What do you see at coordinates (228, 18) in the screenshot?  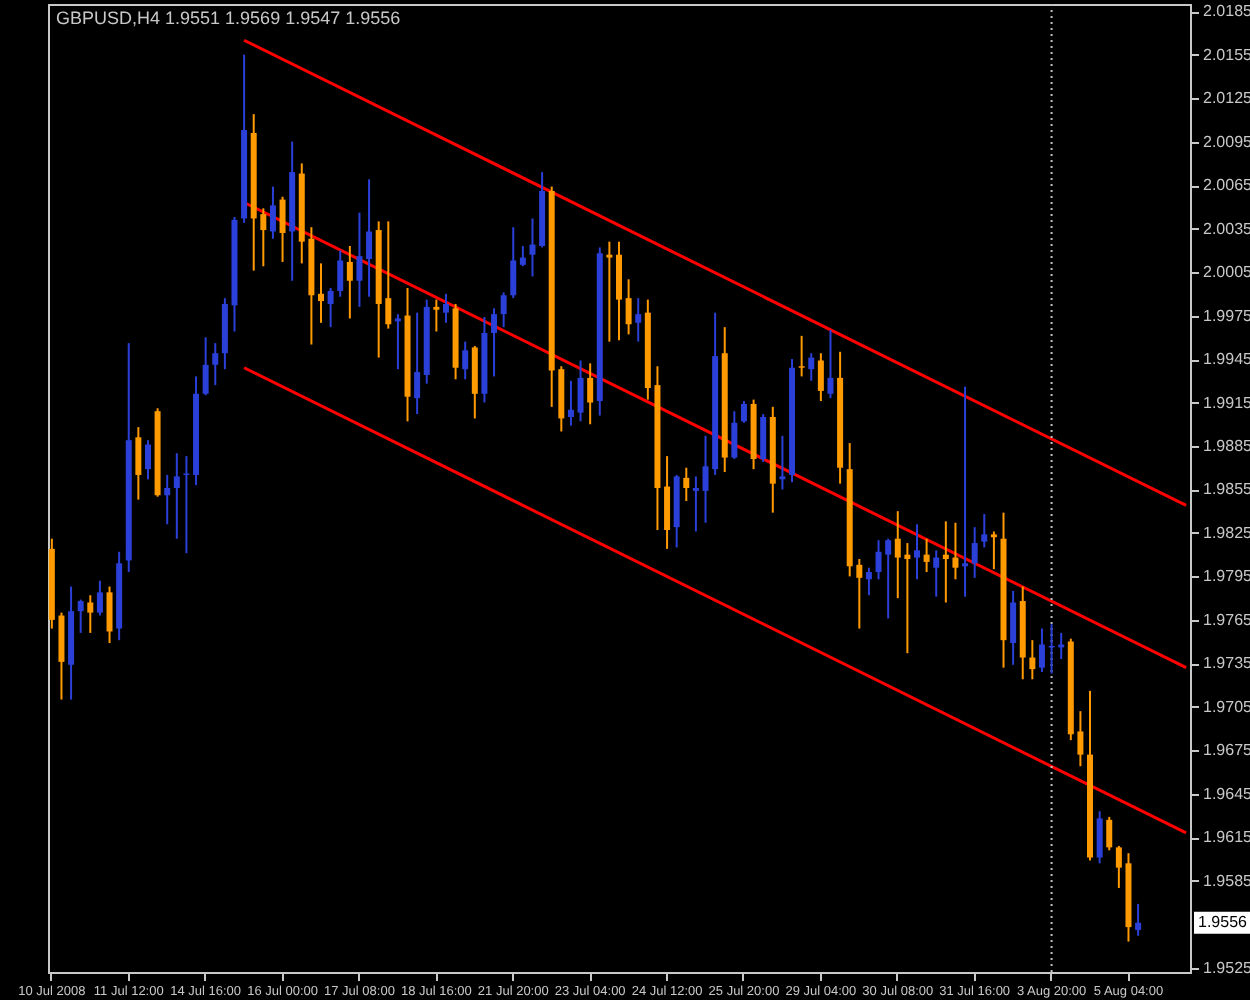 I see `chart-title: GBPUSD,H4 1.9551 1.9569 1.9547 1.9556` at bounding box center [228, 18].